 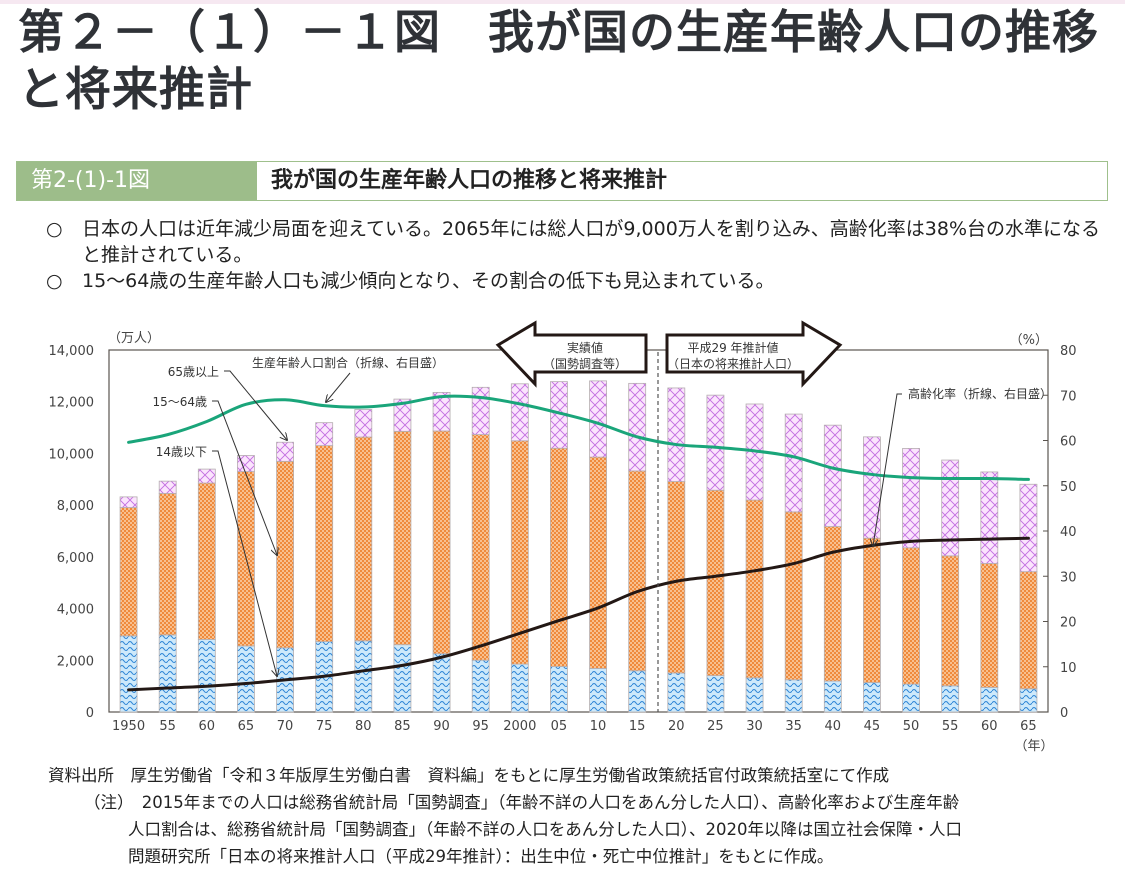 I want to click on summary-bullet: ○ 15～64歳の生産年齢人口も減少傾向となり、その割合の低下も見込まれている。, so click(x=576, y=281).